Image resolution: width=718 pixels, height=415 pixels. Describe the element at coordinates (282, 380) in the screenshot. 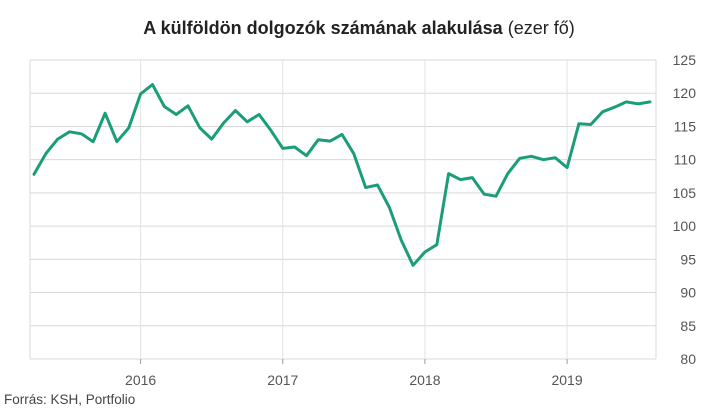

I see `x-tick-label: 2017` at that location.